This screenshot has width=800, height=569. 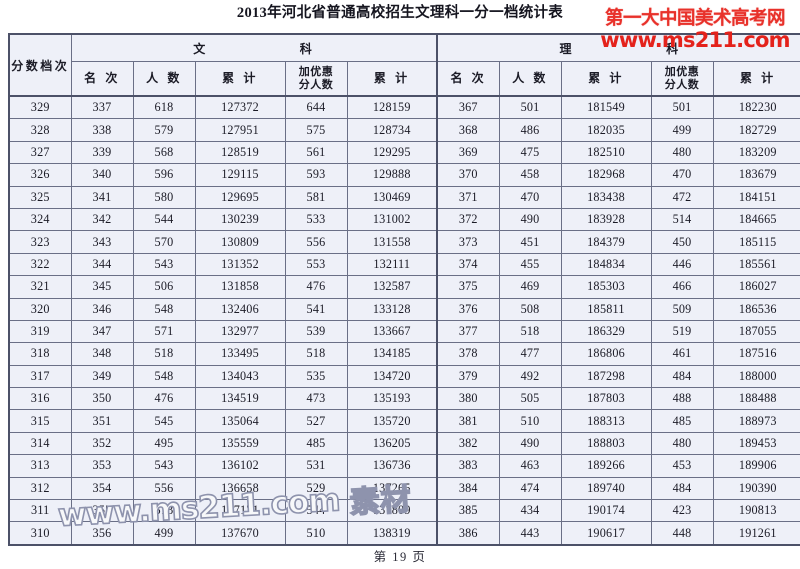 I want to click on cell-science-count: 443, so click(x=530, y=533).